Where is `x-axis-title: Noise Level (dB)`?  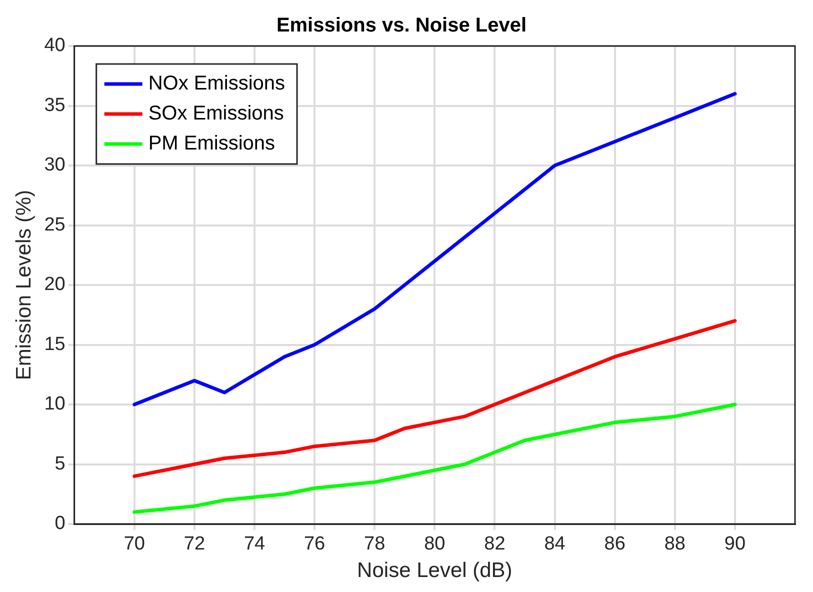
x-axis-title: Noise Level (dB) is located at coordinates (434, 570).